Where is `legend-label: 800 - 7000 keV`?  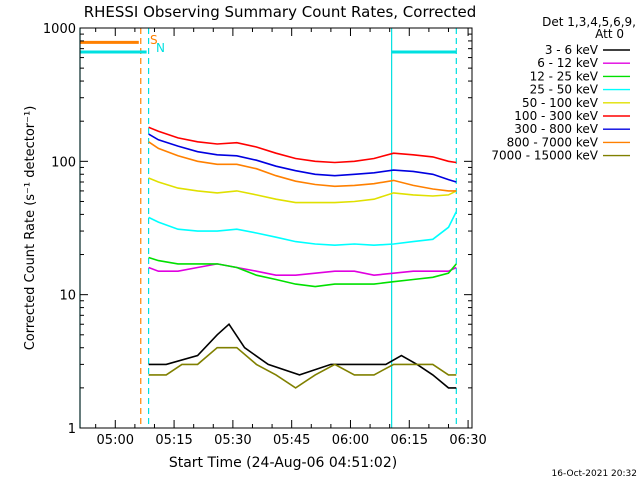 legend-label: 800 - 7000 keV is located at coordinates (553, 142).